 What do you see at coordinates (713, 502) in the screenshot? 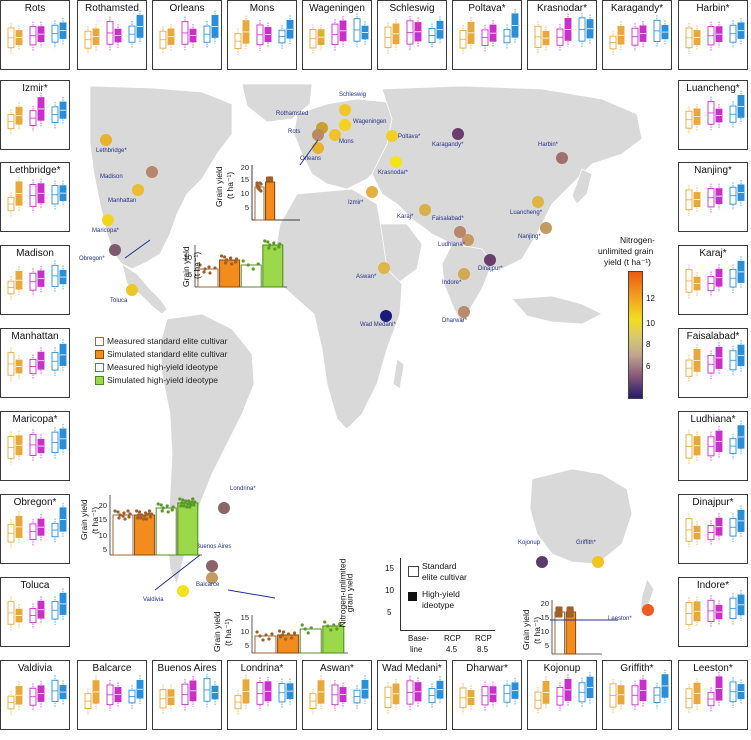
I see `panel-title: Dinajpur*` at bounding box center [713, 502].